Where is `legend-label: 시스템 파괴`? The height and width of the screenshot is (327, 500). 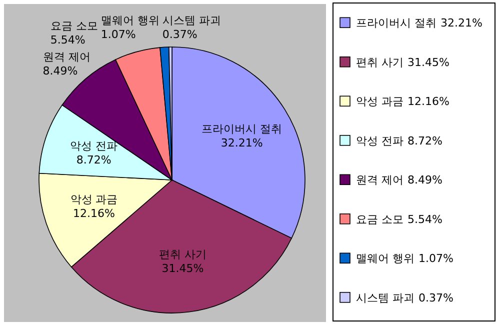 legend-label: 시스템 파괴 is located at coordinates (385, 297).